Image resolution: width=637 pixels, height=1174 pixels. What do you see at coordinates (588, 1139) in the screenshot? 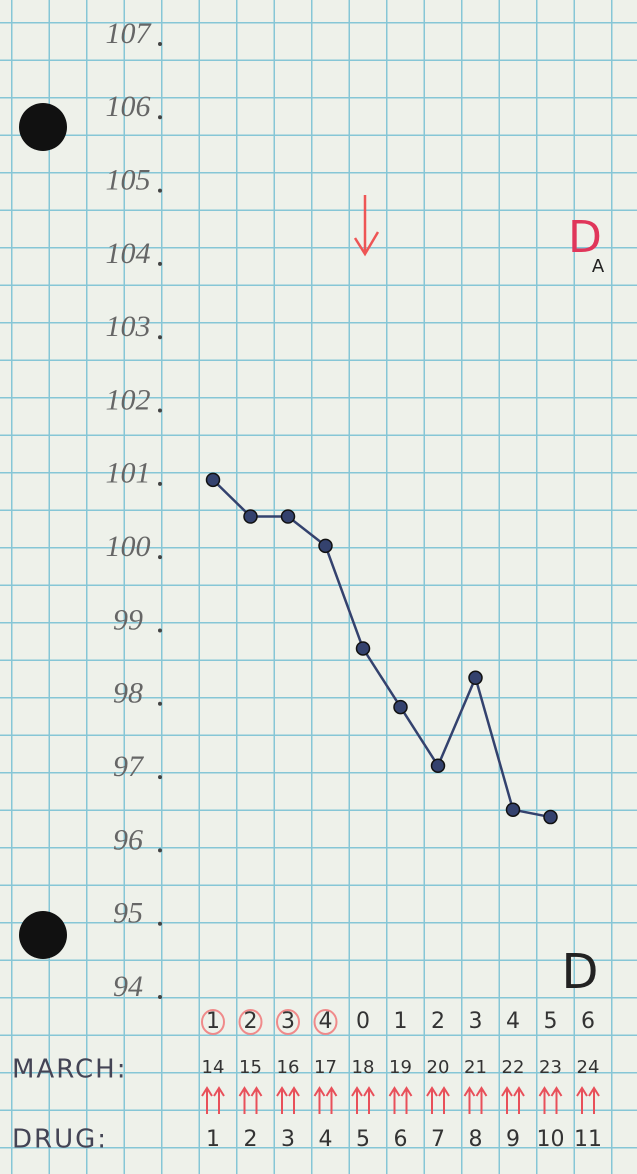
I see `drug-day: 11` at bounding box center [588, 1139].